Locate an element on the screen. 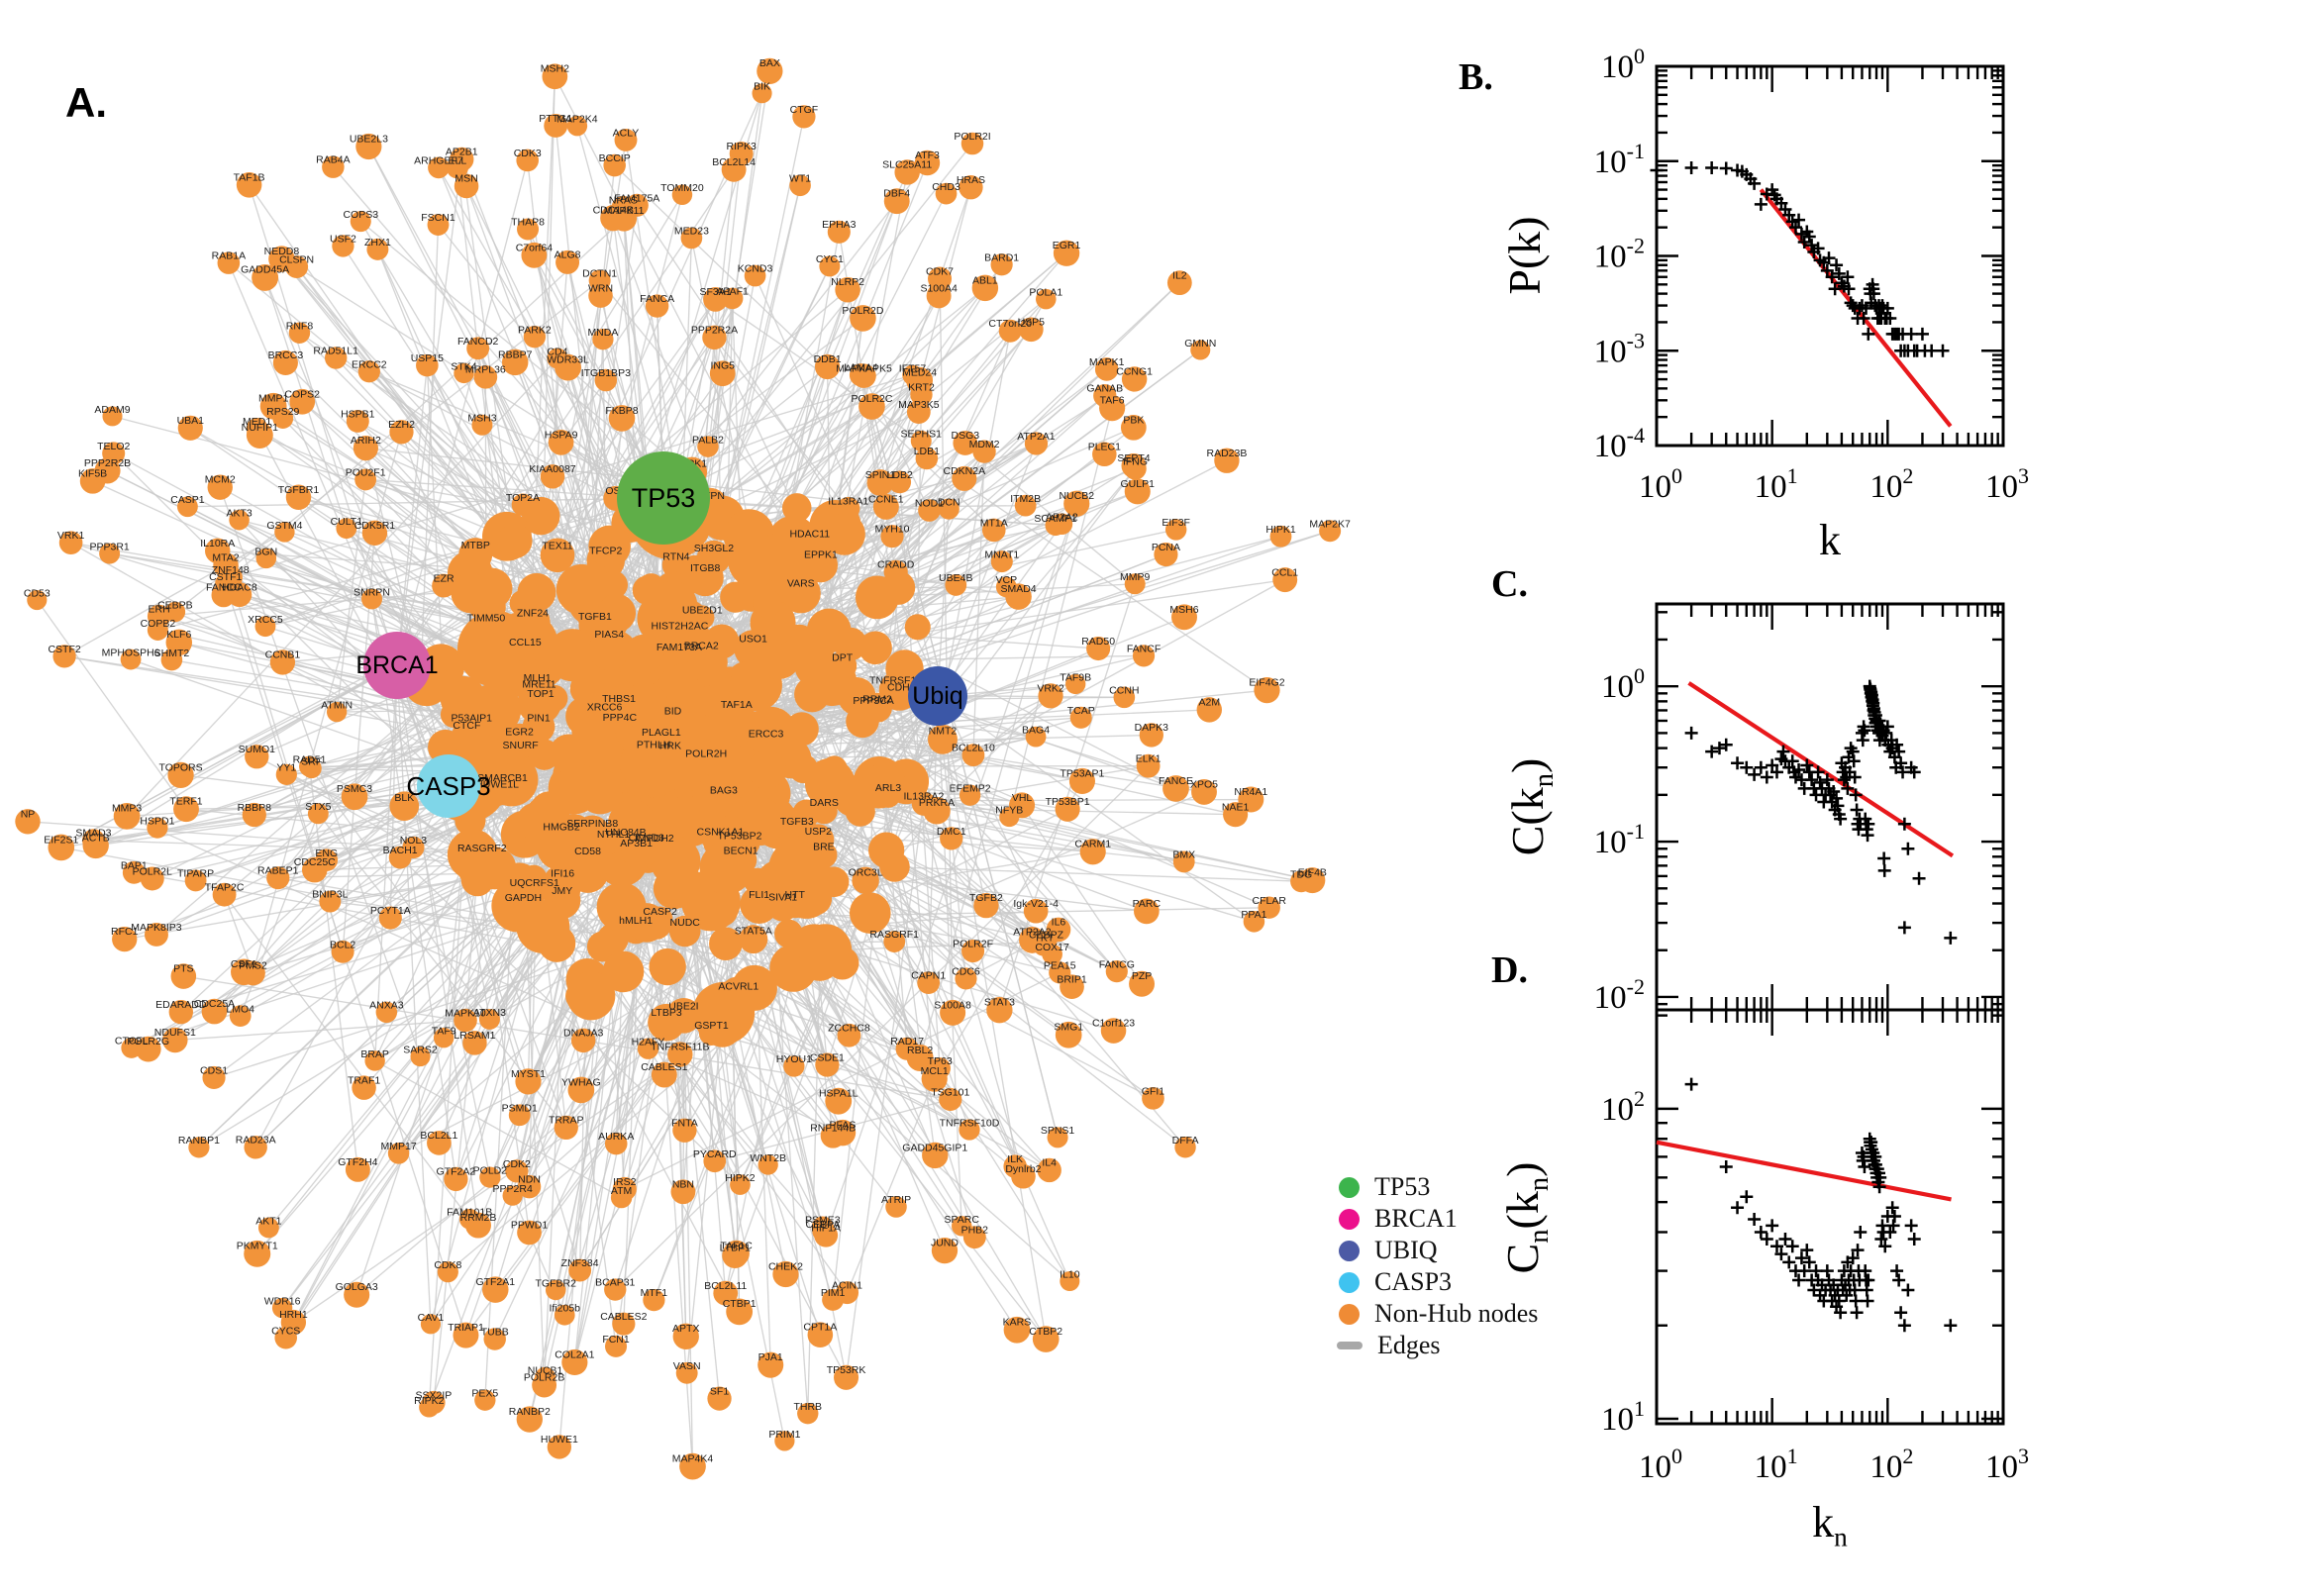 The image size is (2323, 1596). svg-text: ARL3 is located at coordinates (888, 788).